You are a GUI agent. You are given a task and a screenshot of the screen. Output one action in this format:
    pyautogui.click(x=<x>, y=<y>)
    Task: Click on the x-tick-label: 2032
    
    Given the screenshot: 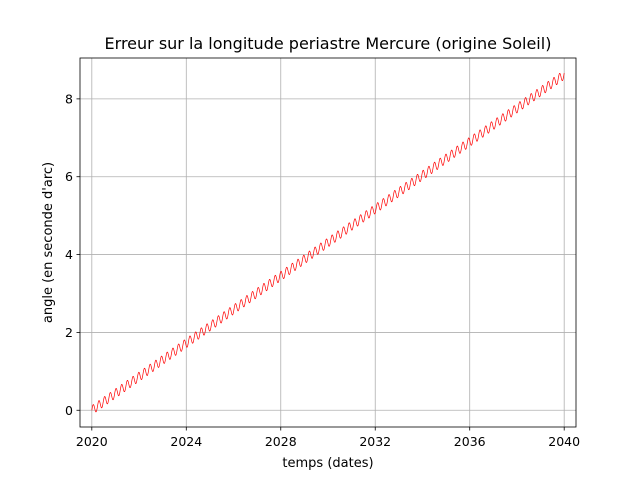 What is the action you would take?
    pyautogui.click(x=375, y=441)
    